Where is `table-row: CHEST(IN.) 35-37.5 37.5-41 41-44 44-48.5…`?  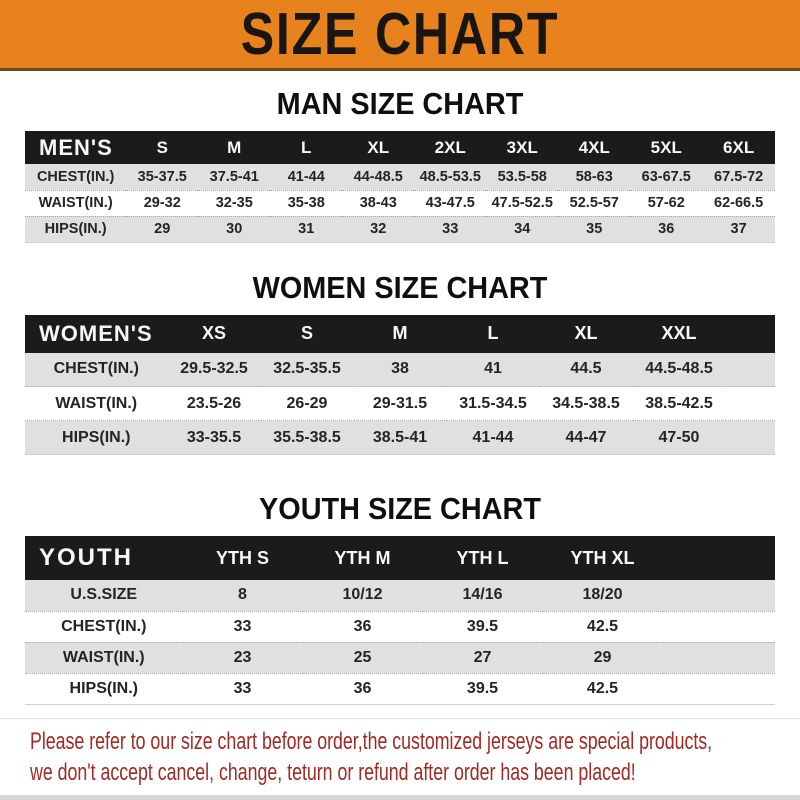 table-row: CHEST(IN.) 35-37.5 37.5-41 41-44 44-48.5… is located at coordinates (400, 177).